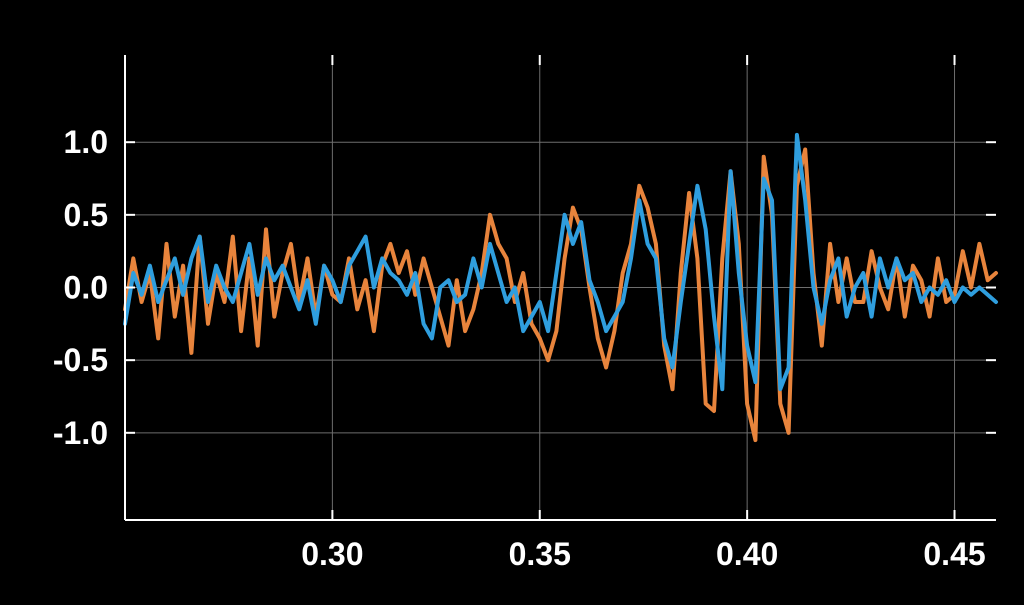 The width and height of the screenshot is (1024, 605). Describe the element at coordinates (80, 433) in the screenshot. I see `y-tick-label: -1.0` at that location.